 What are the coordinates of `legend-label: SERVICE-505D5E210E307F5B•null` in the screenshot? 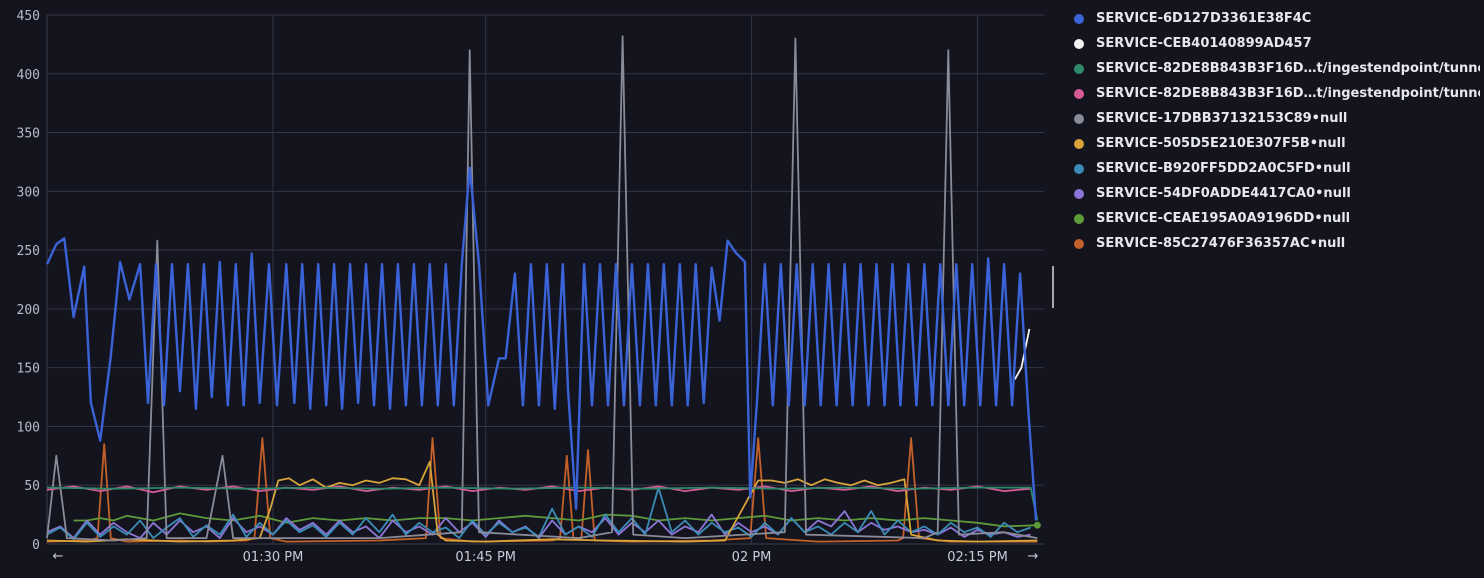 It's located at (1221, 143).